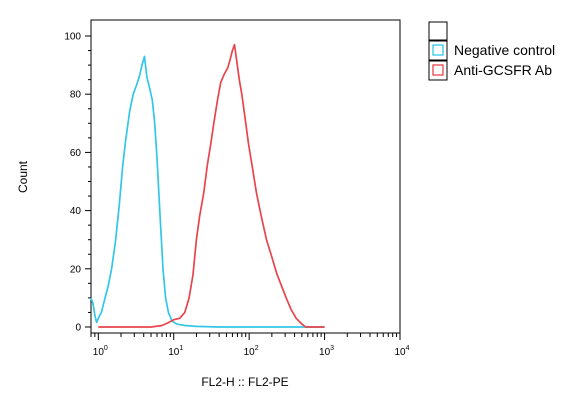 This screenshot has width=585, height=406. Describe the element at coordinates (438, 31) in the screenshot. I see `legend-header-swatch` at that location.